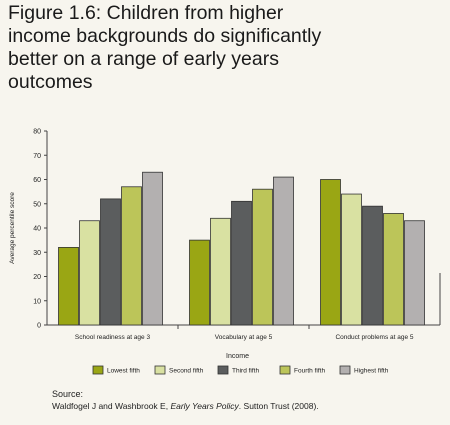 The height and width of the screenshot is (425, 450). What do you see at coordinates (50, 82) in the screenshot?
I see `figure-title-line: outcomes` at bounding box center [50, 82].